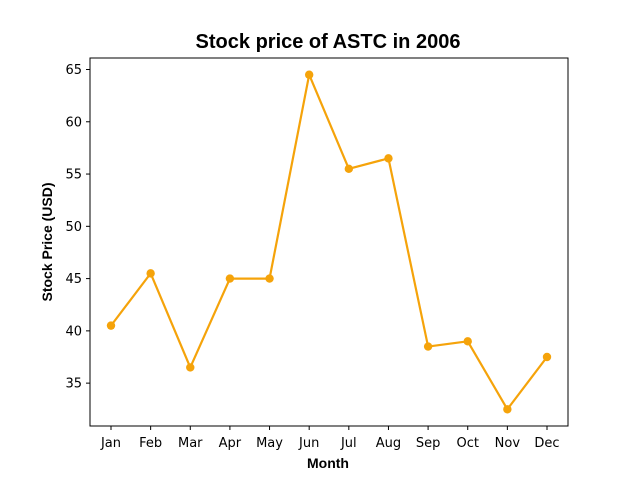  What do you see at coordinates (73, 175) in the screenshot?
I see `y-tick-label: 55` at bounding box center [73, 175].